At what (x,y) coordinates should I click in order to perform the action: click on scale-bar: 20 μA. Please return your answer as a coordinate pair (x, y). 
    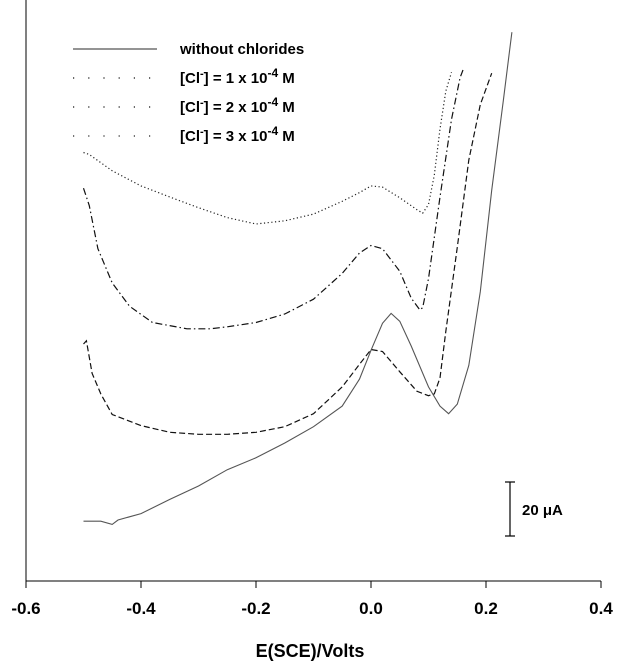
    Looking at the image, I should click on (534, 509).